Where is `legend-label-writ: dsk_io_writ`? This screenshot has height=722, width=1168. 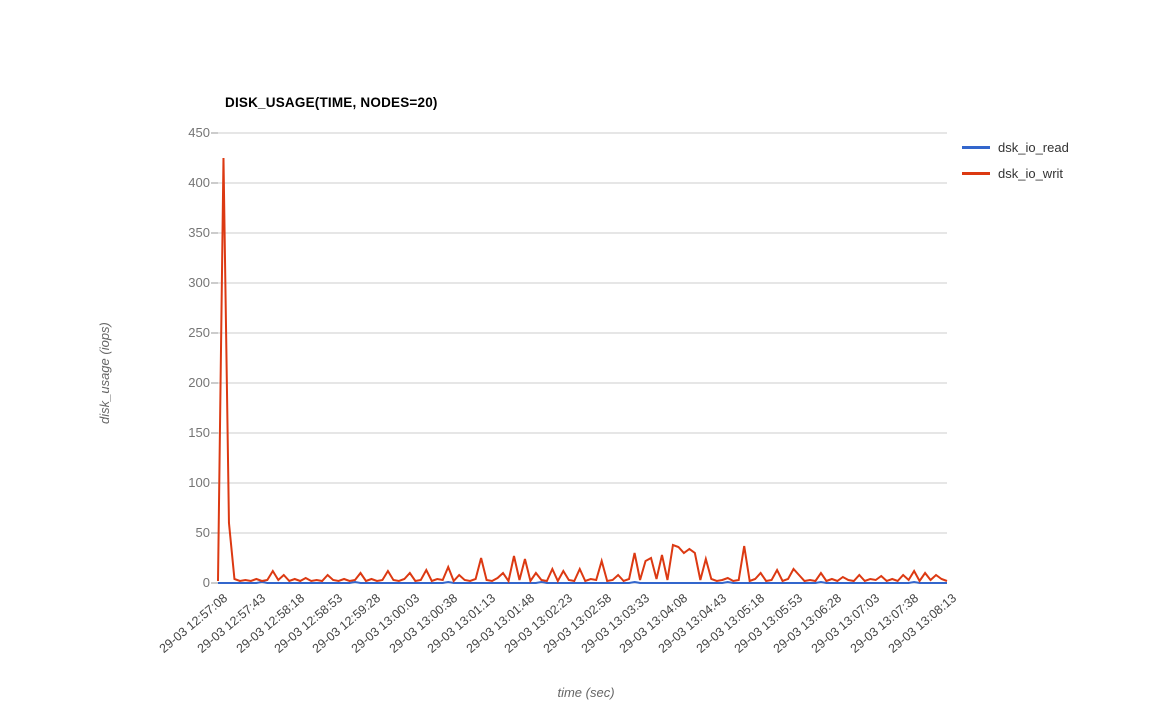 legend-label-writ: dsk_io_writ is located at coordinates (1031, 173).